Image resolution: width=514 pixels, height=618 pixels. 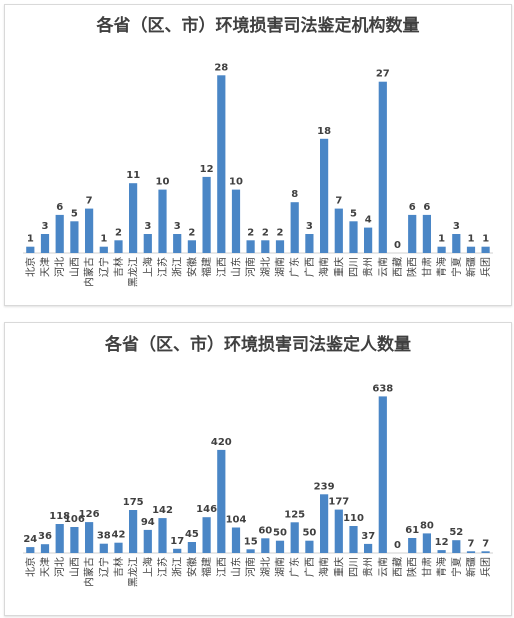 I want to click on category-label: 青海, so click(x=441, y=267).